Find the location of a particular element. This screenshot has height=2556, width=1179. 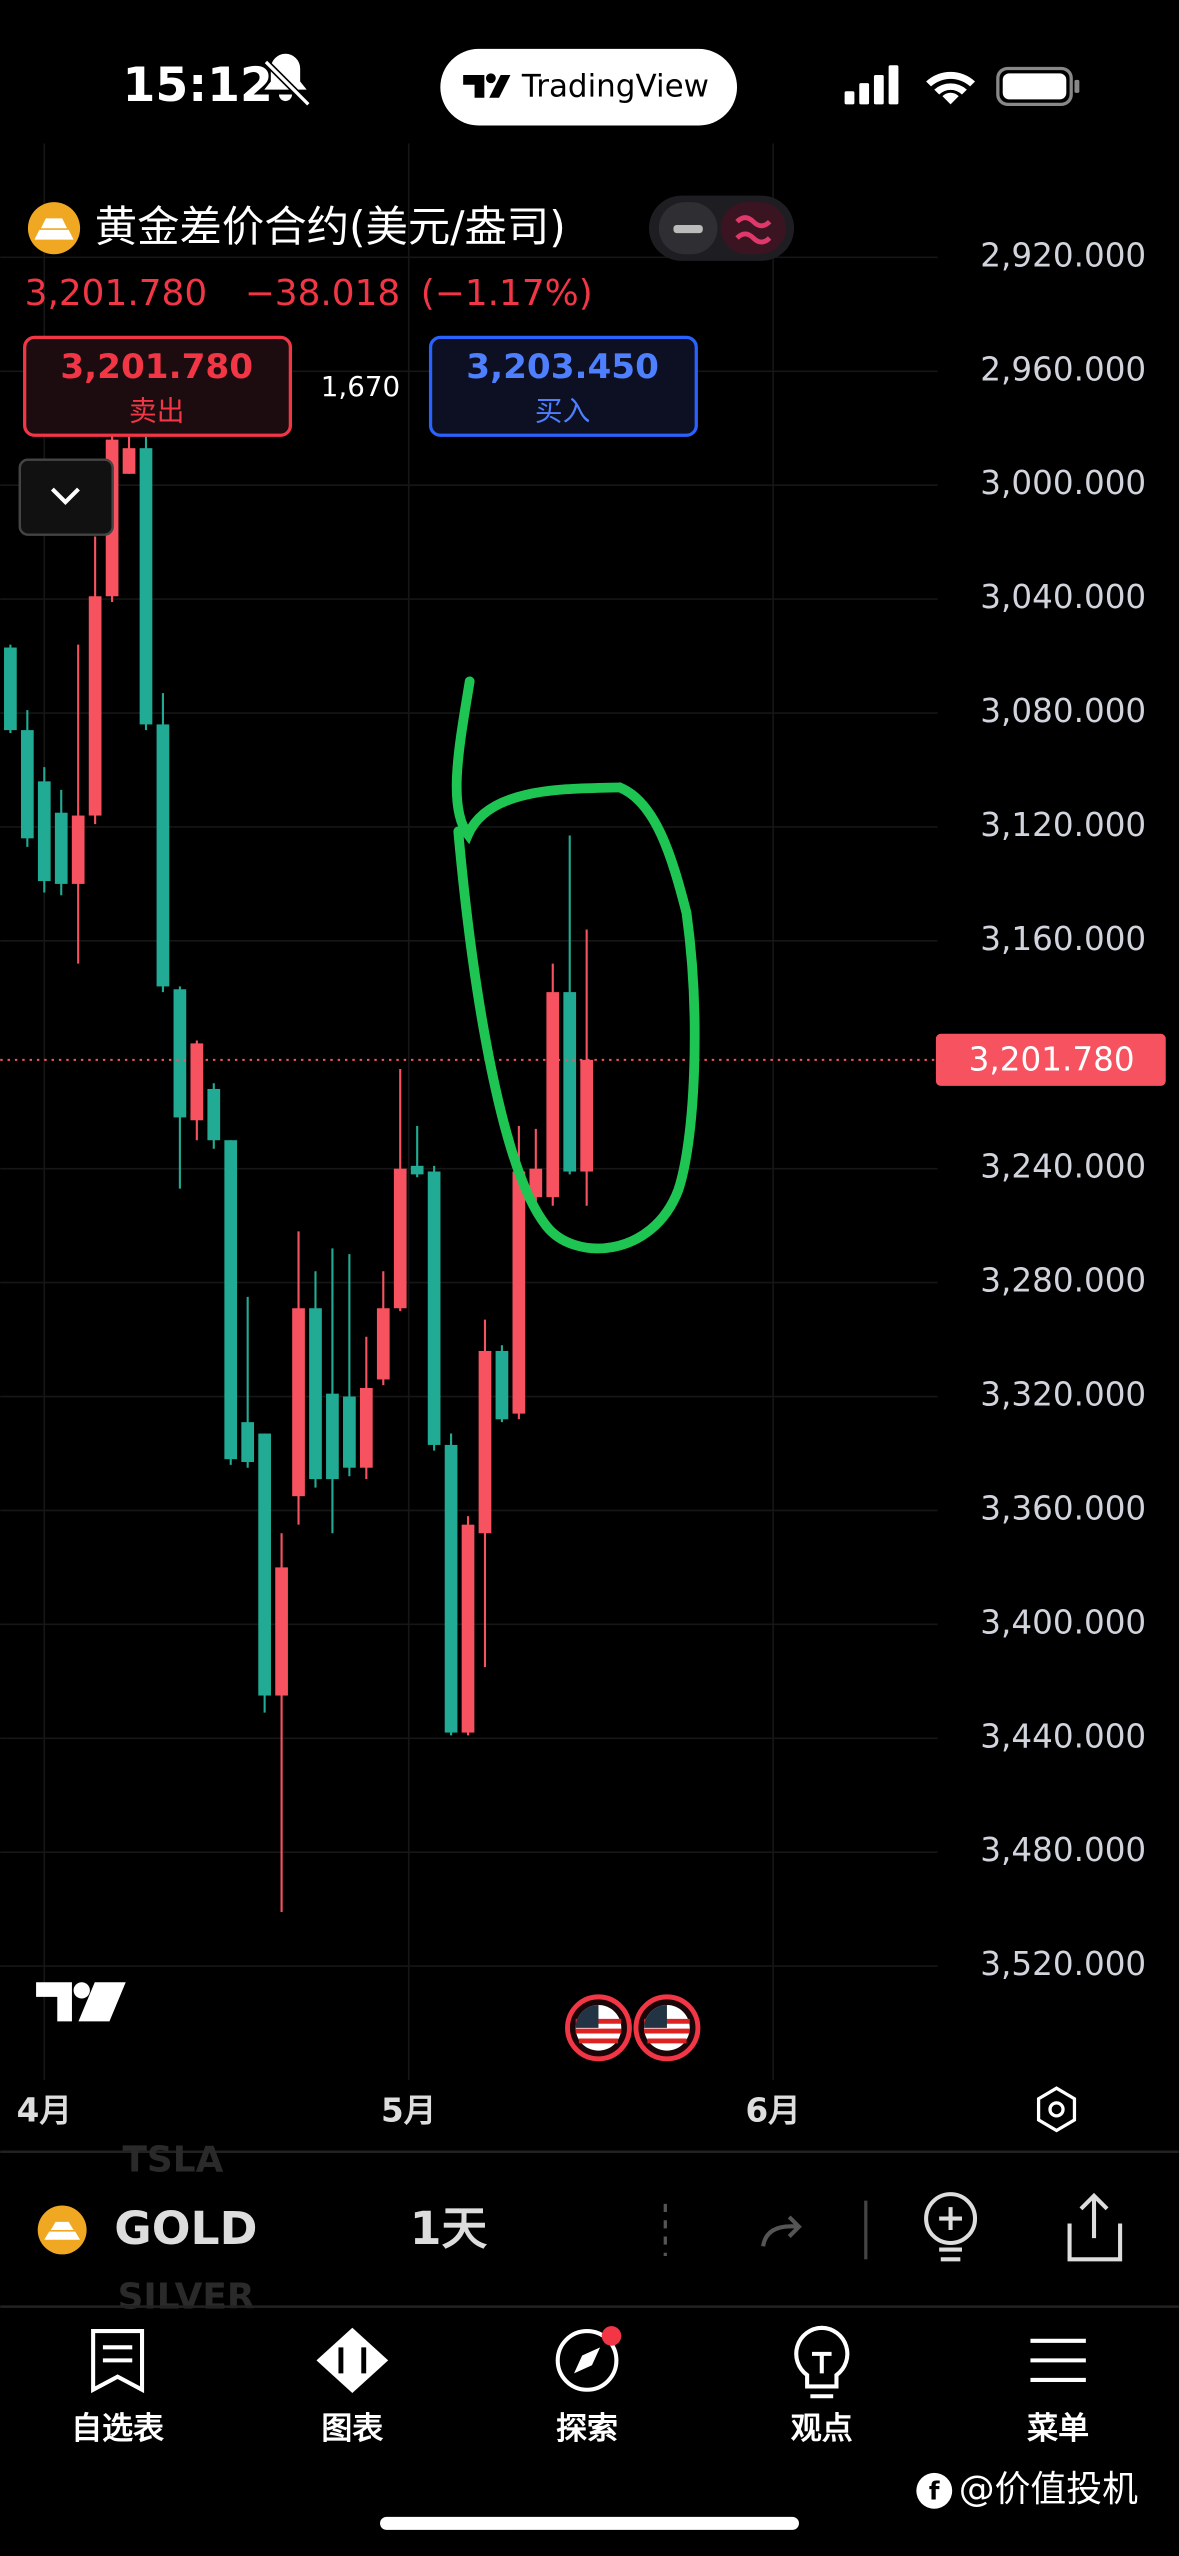

buy-price: 3,203.450 is located at coordinates (562, 367).